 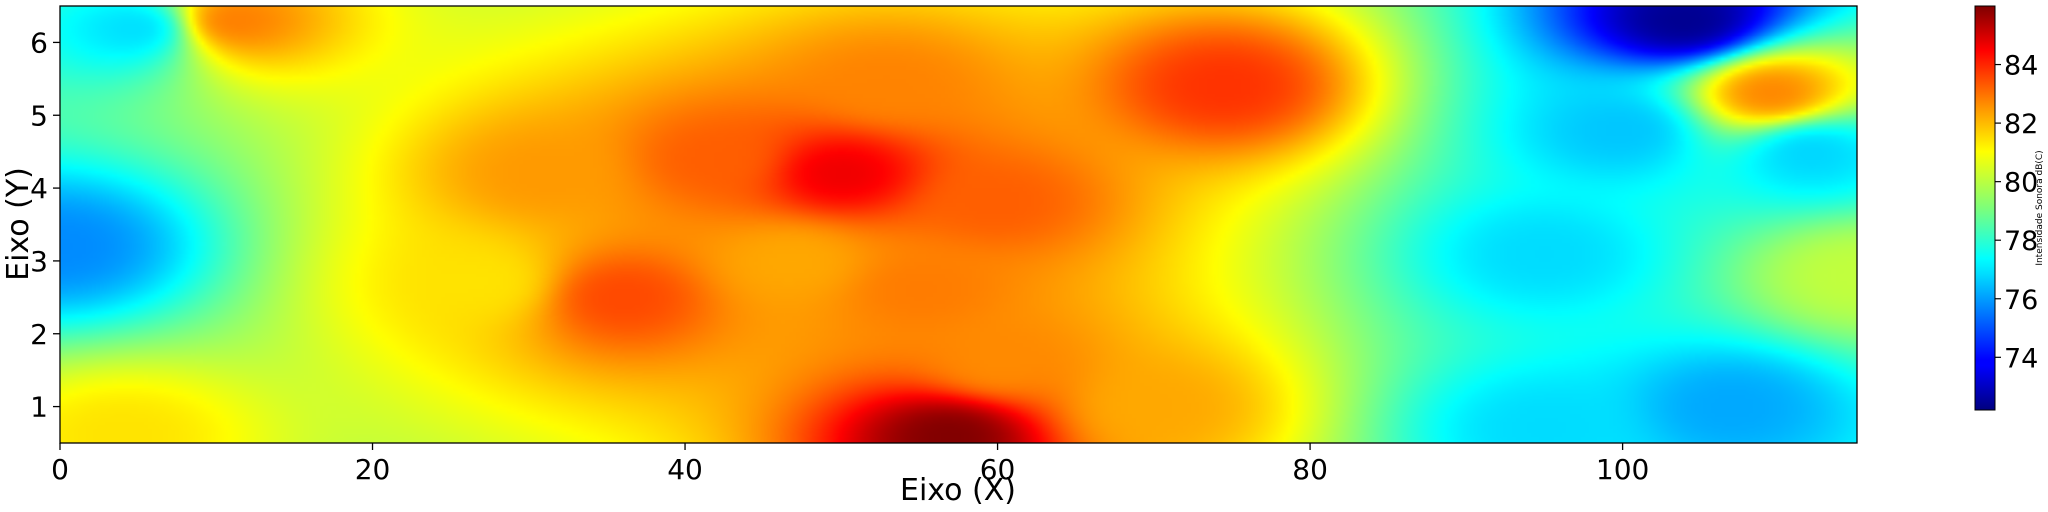 What do you see at coordinates (2021, 66) in the screenshot?
I see `colorbar-tick-label: 84` at bounding box center [2021, 66].